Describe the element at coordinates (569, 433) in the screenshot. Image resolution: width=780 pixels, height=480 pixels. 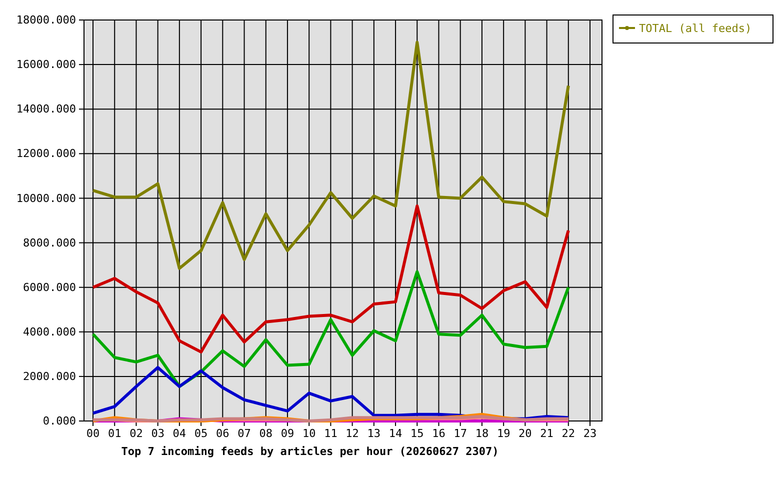
I see `x-tick-label: 22` at that location.